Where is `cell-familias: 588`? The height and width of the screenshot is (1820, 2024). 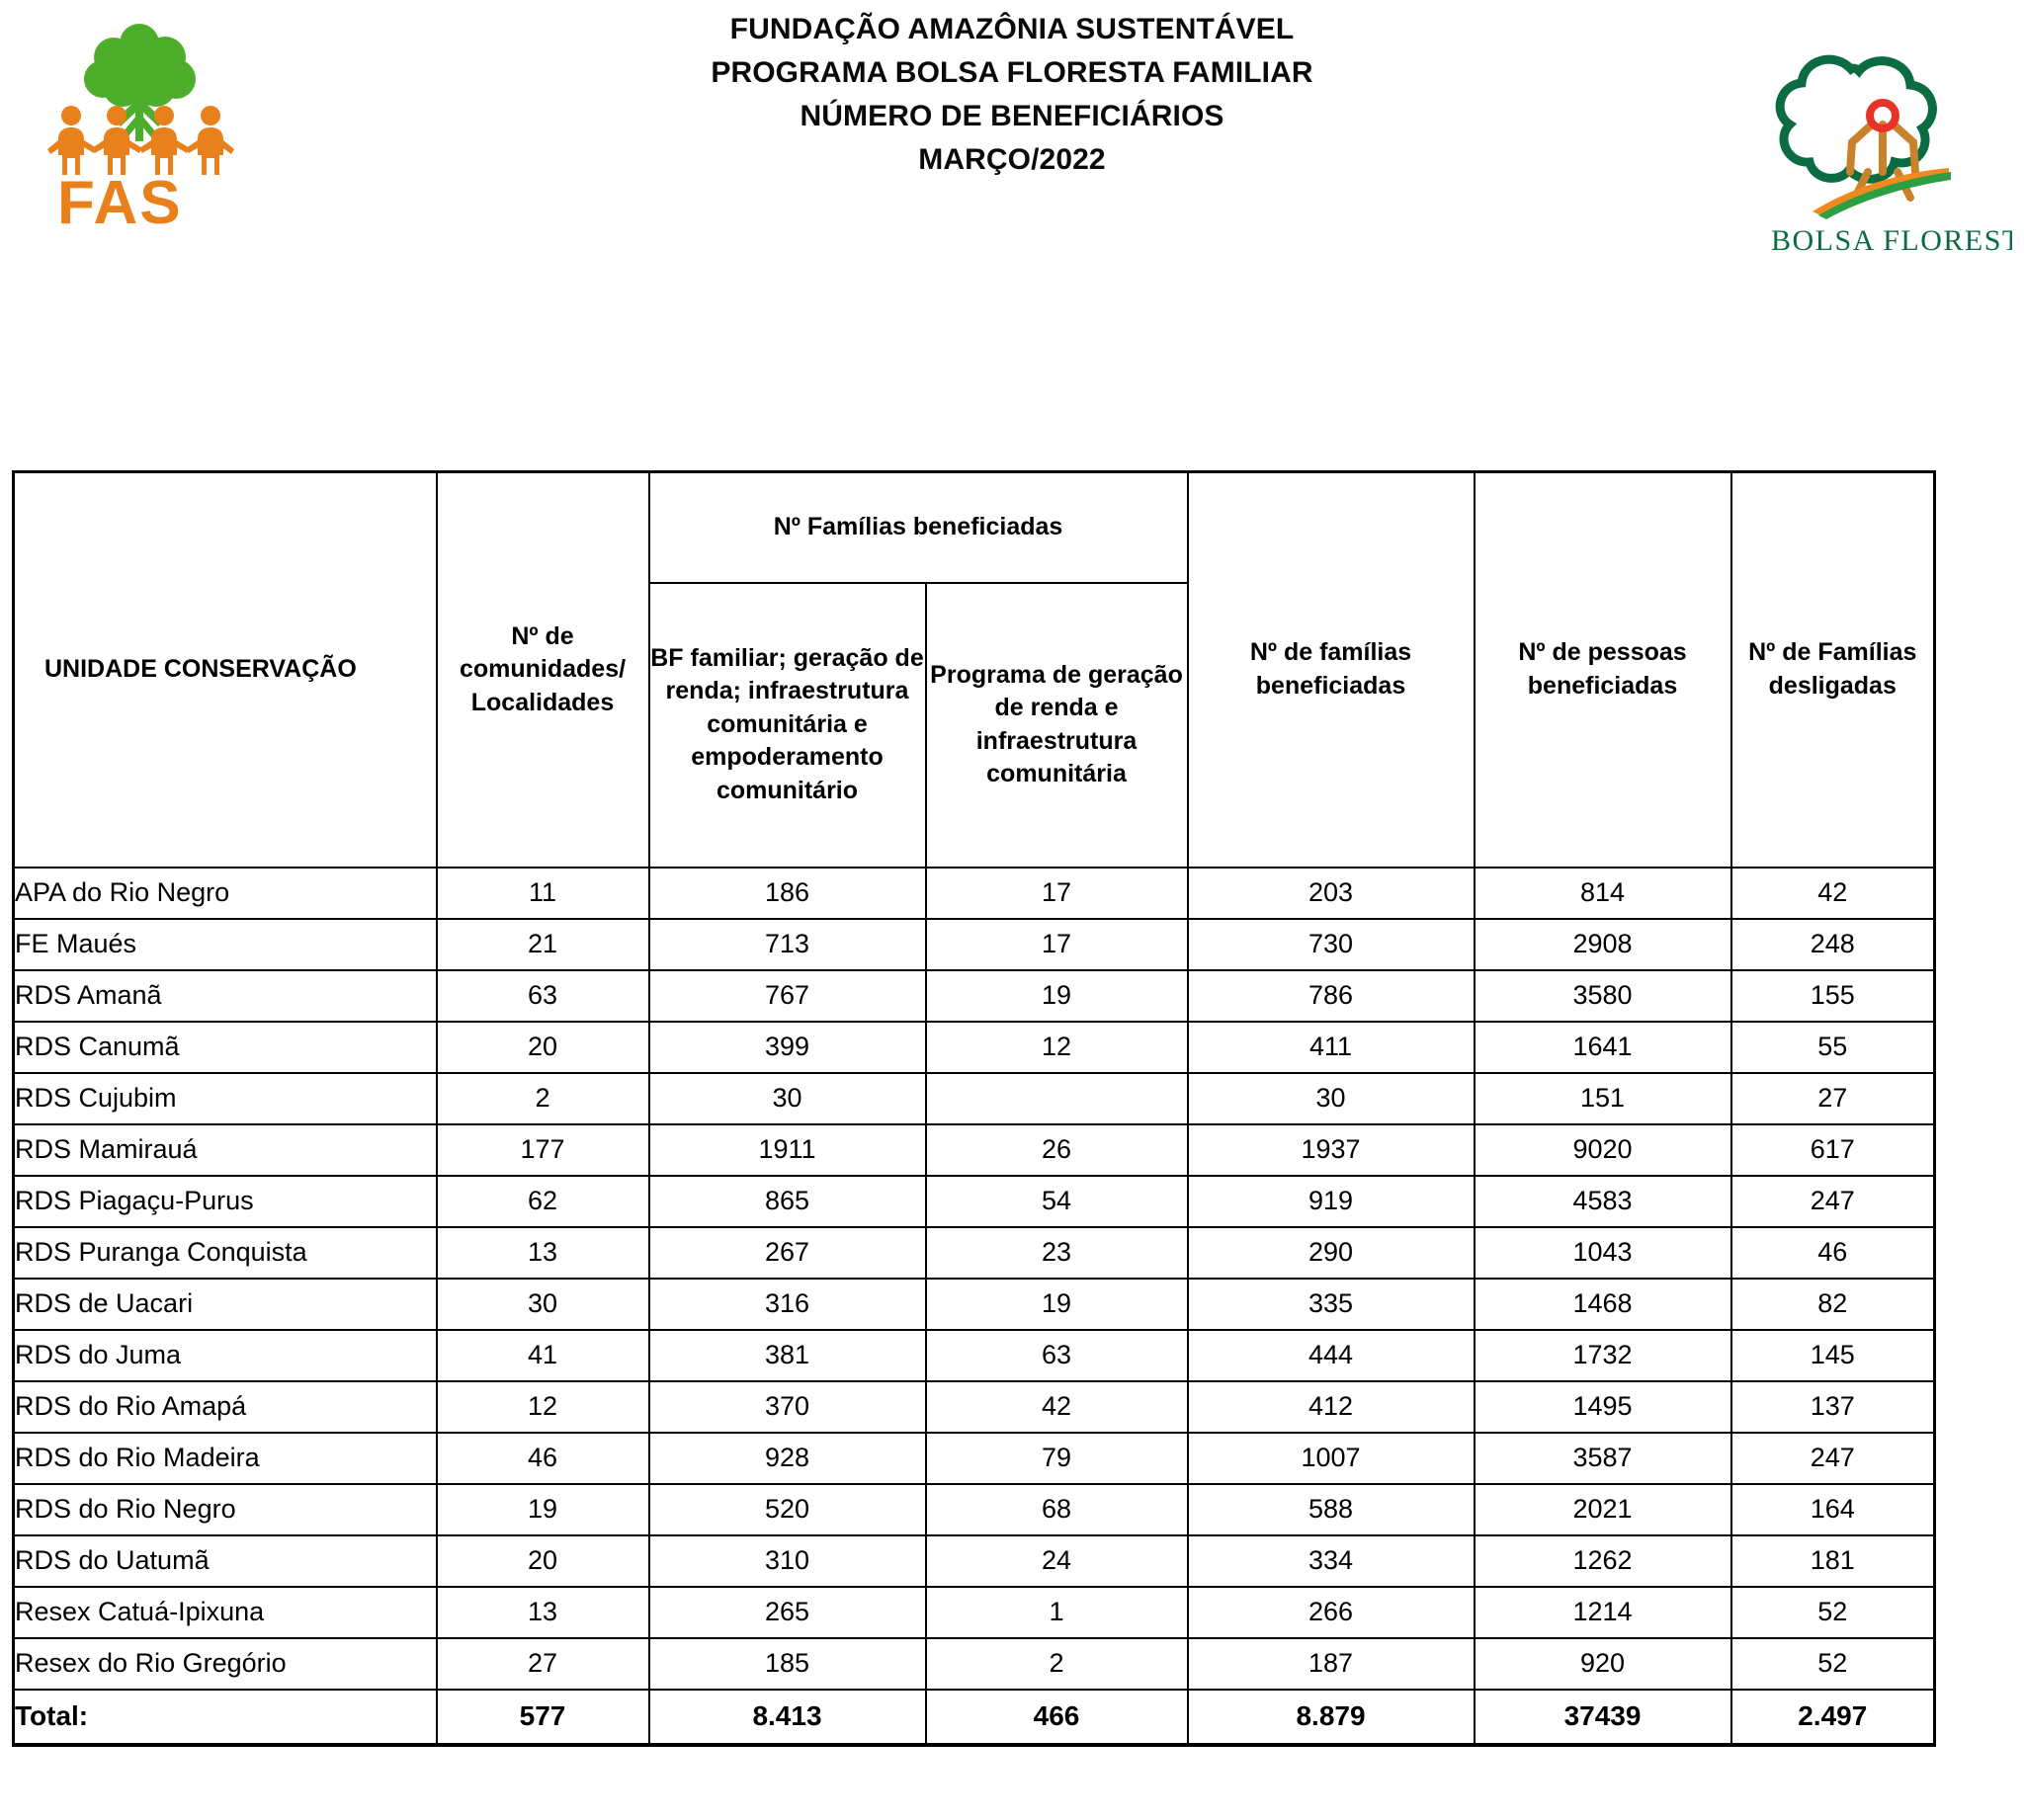 cell-familias: 588 is located at coordinates (1331, 1509).